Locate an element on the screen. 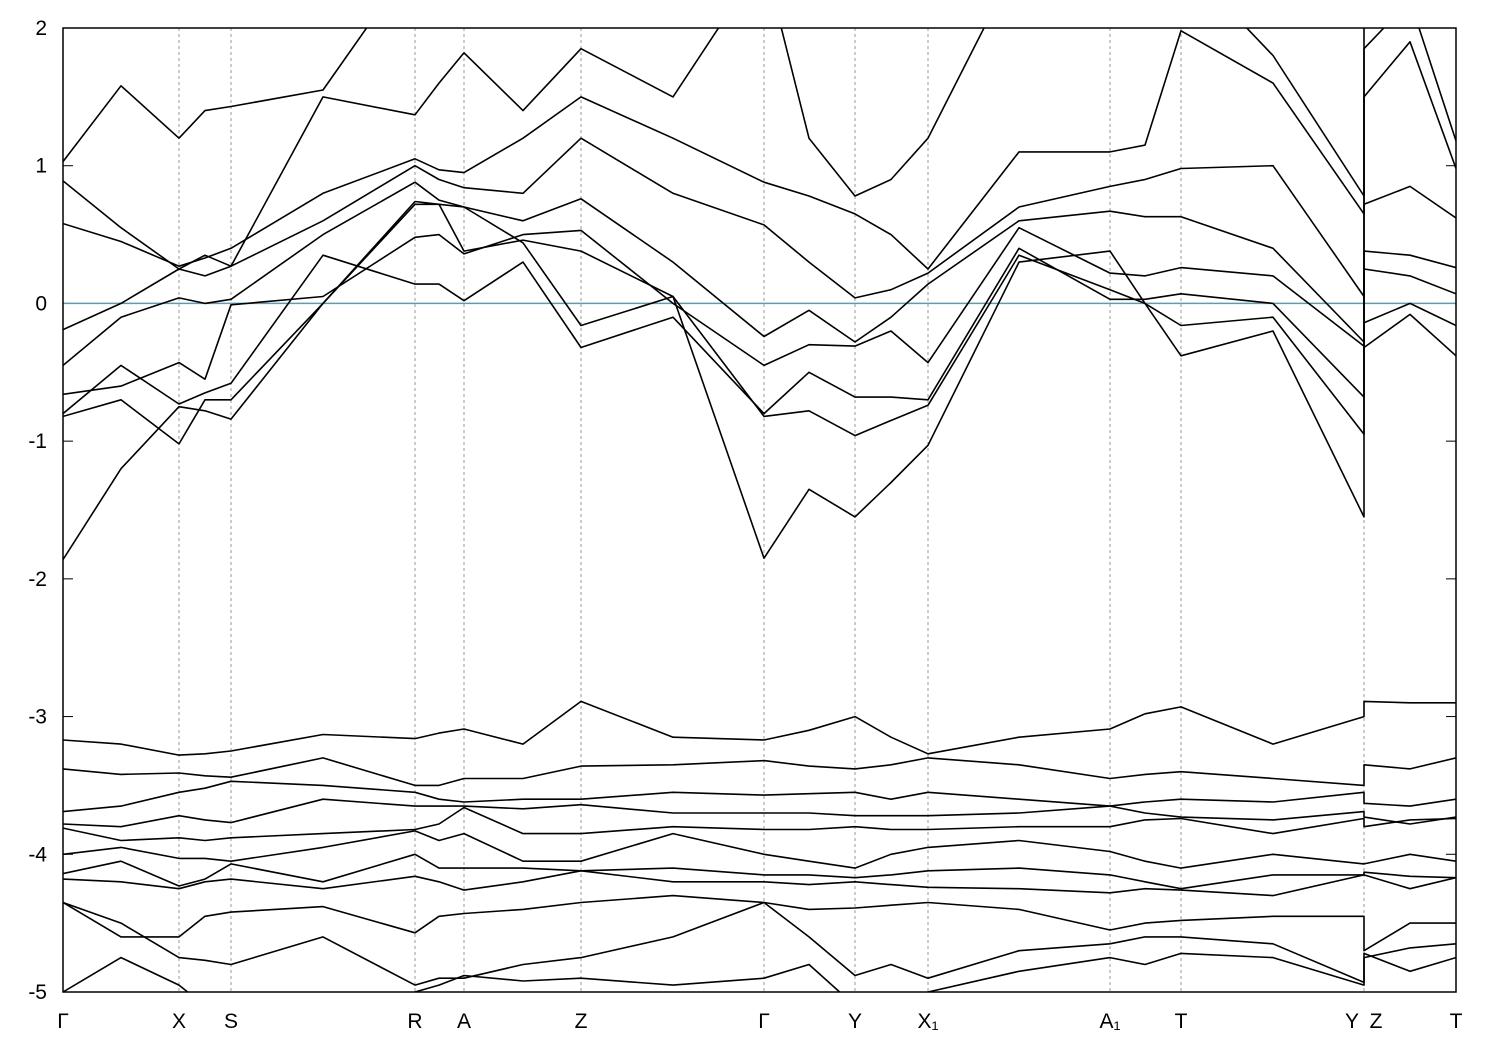 Image resolution: width=1500 pixels, height=1055 pixels. y-tick-label: -4 is located at coordinates (37, 854).